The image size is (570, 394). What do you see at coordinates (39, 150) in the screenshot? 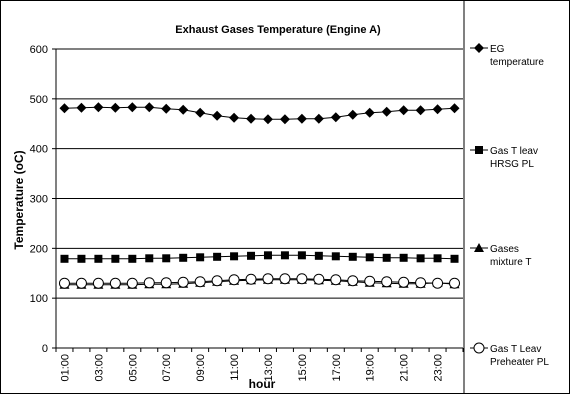
I see `y-tick-label: 400` at bounding box center [39, 150].